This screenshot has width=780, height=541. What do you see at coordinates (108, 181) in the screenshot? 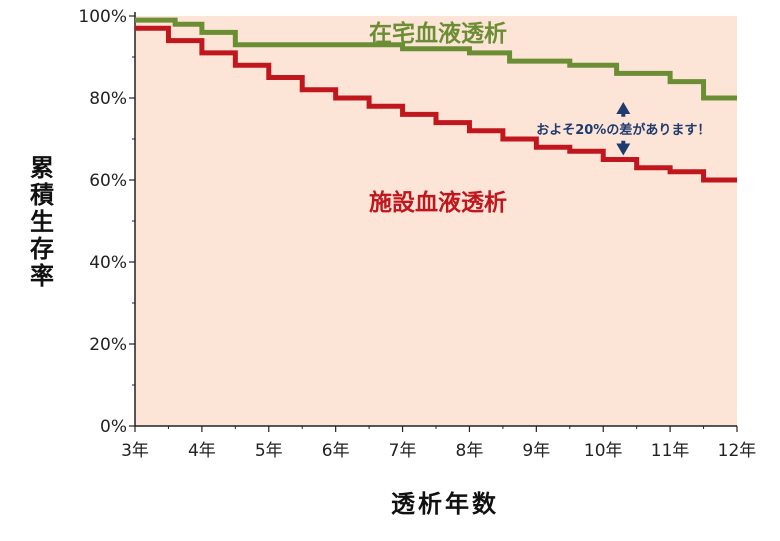
I see `y-tick-label: 60%` at bounding box center [108, 181].